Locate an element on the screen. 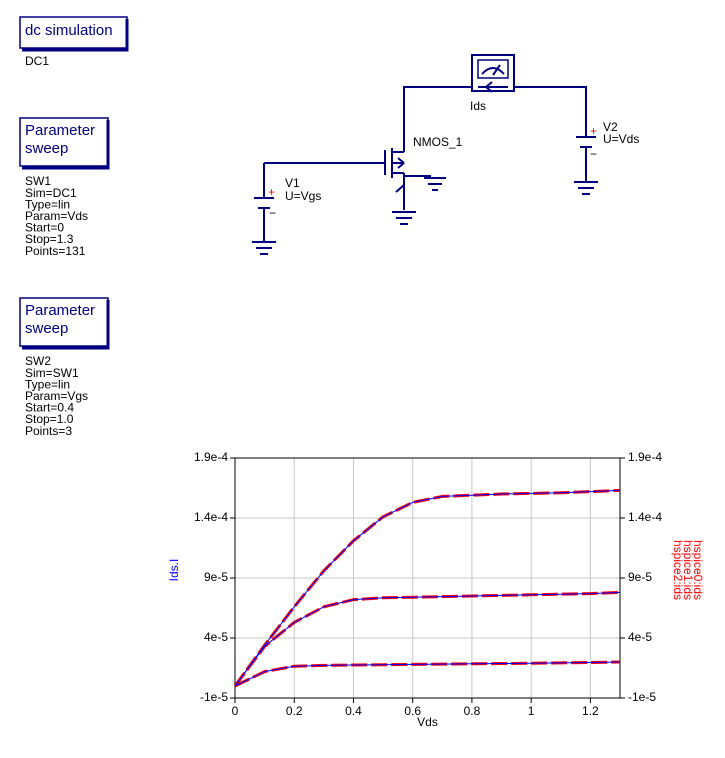 The width and height of the screenshot is (725, 758). y2-tick-label: 1.9e-4 is located at coordinates (645, 457).